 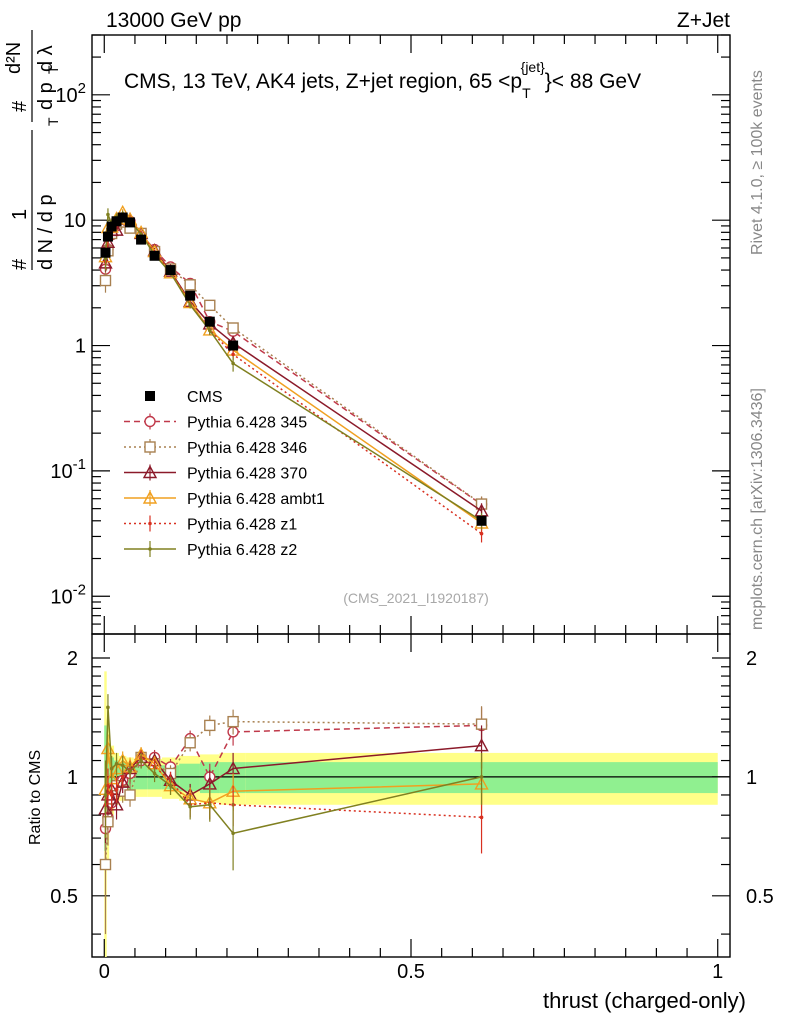 What do you see at coordinates (80, 347) in the screenshot?
I see `main-y-tick-label: 1` at bounding box center [80, 347].